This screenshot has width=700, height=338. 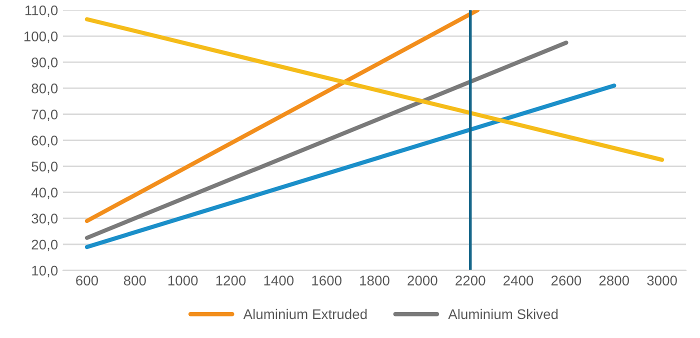 I want to click on x-tick-label: 2200, so click(x=471, y=281).